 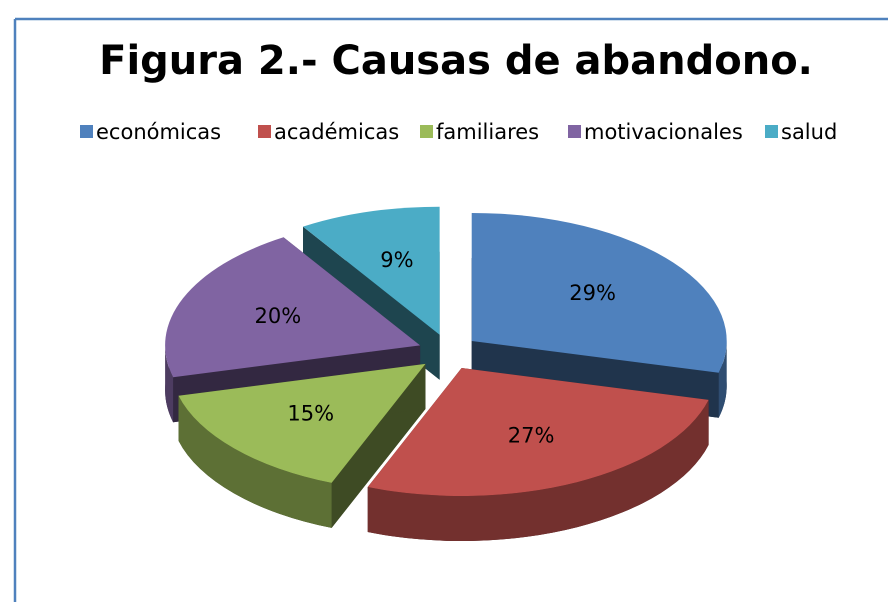 What do you see at coordinates (310, 414) in the screenshot?
I see `data-label: 15%` at bounding box center [310, 414].